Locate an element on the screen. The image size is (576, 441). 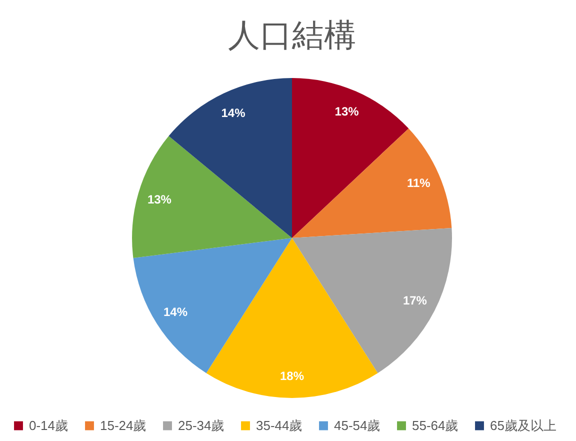
legend-label: 25-34歲 is located at coordinates (201, 425).